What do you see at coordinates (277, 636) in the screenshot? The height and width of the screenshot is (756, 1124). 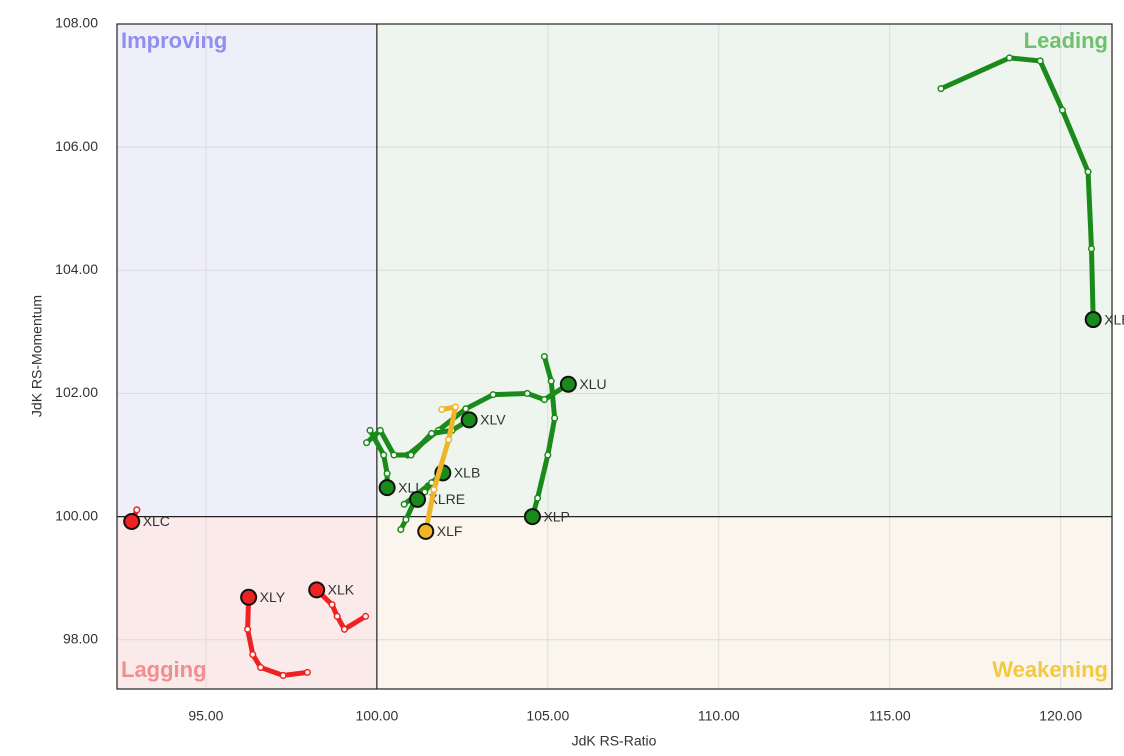 I see `tail-line` at bounding box center [277, 636].